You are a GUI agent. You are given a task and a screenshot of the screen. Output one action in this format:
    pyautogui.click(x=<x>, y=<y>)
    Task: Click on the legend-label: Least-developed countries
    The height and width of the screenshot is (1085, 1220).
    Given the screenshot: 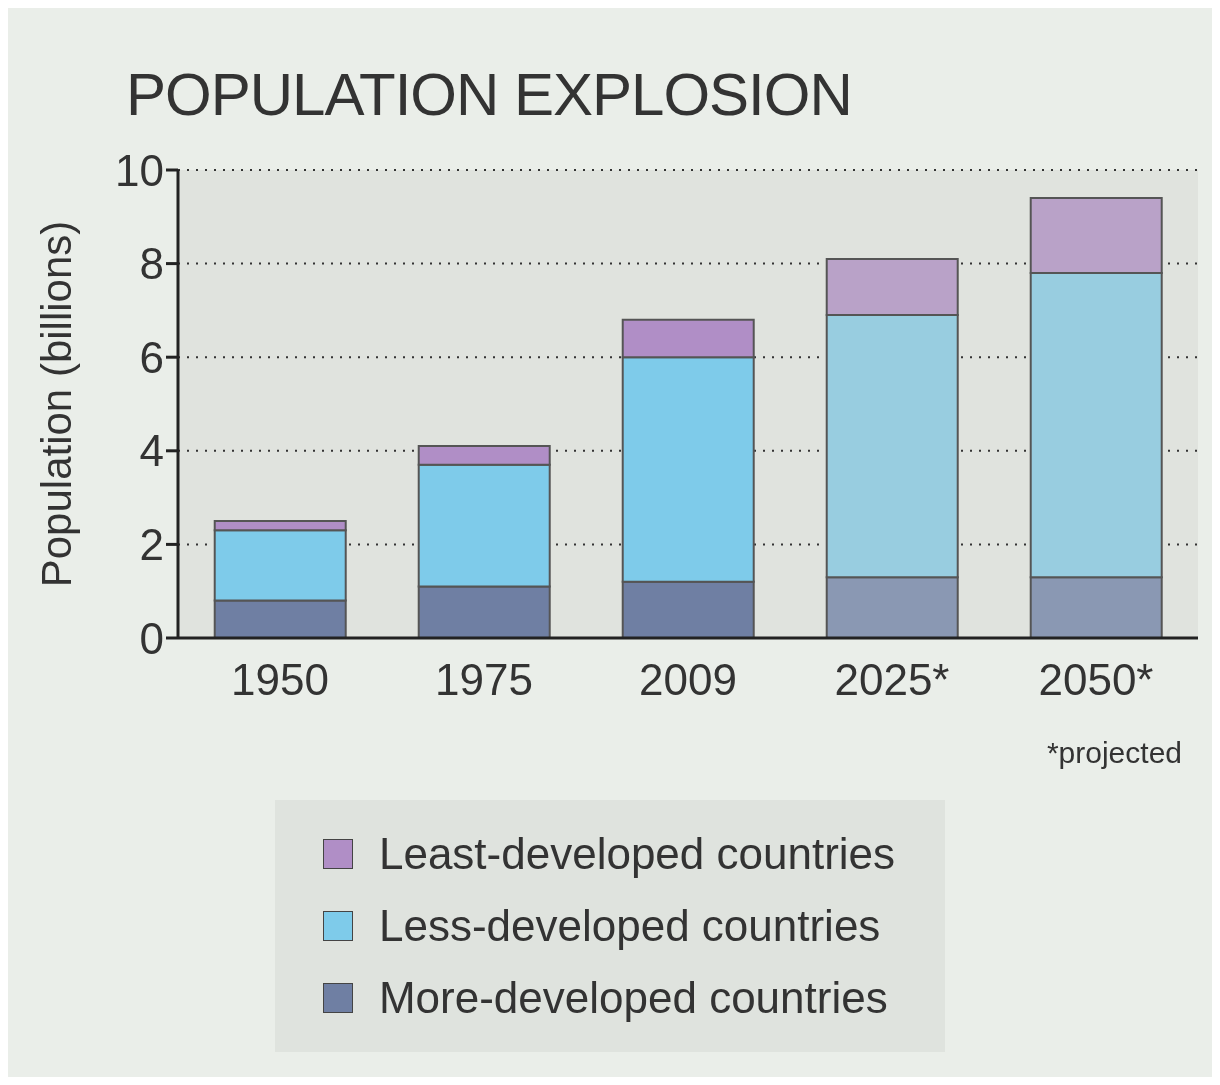 What is the action you would take?
    pyautogui.click(x=637, y=854)
    